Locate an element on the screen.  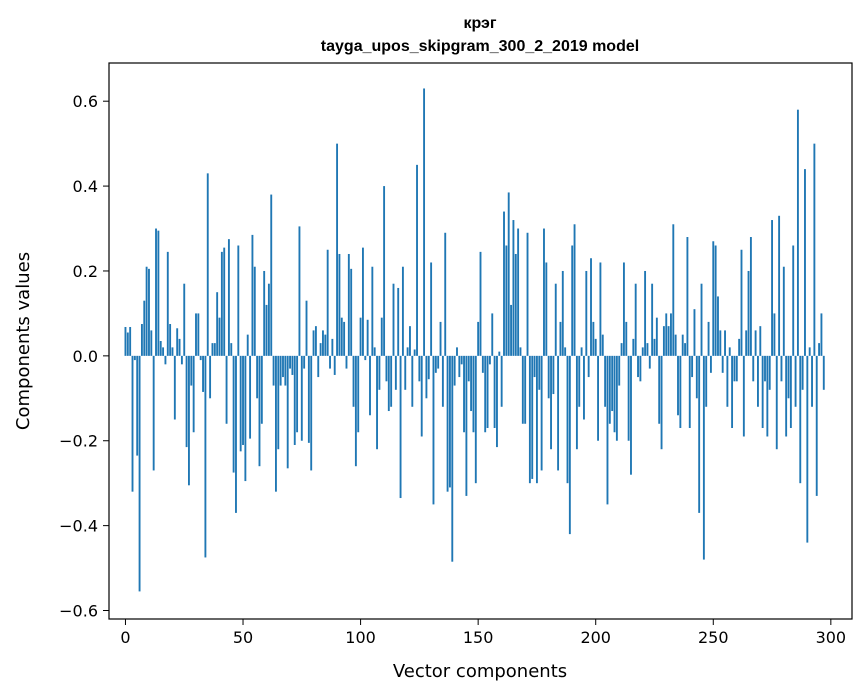
x-tick-label: 0 is located at coordinates (125, 637).